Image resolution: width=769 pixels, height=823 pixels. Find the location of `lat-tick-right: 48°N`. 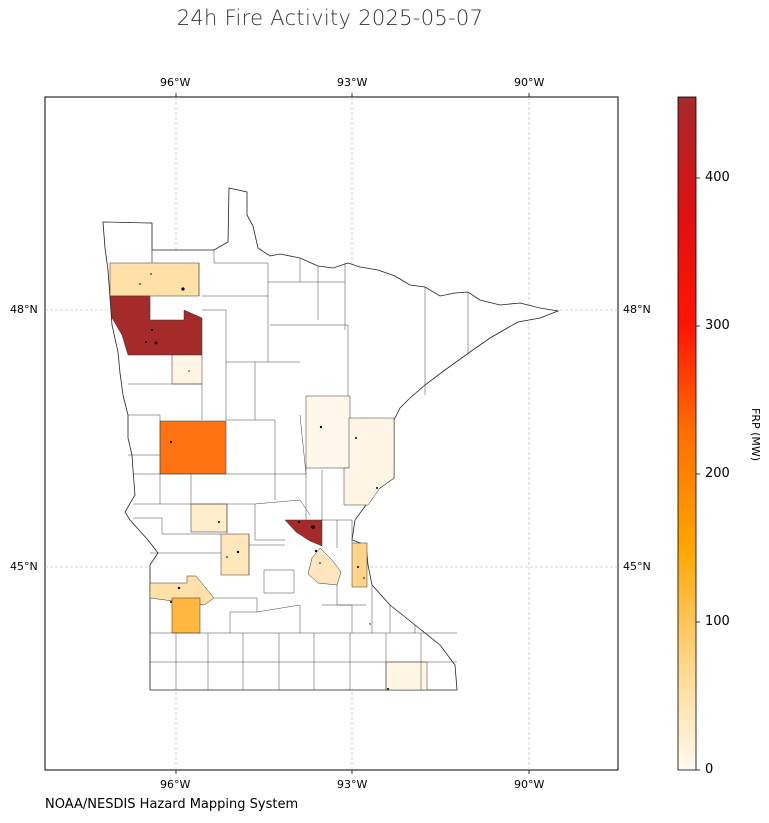

lat-tick-right: 48°N is located at coordinates (637, 309).